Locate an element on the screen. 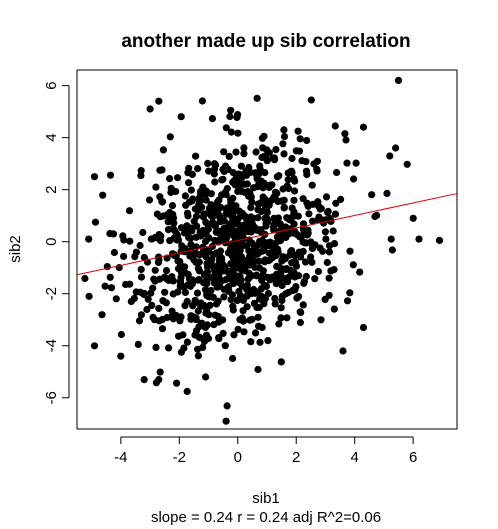 The width and height of the screenshot is (498, 529). y-tick-label: -4 is located at coordinates (51, 345).